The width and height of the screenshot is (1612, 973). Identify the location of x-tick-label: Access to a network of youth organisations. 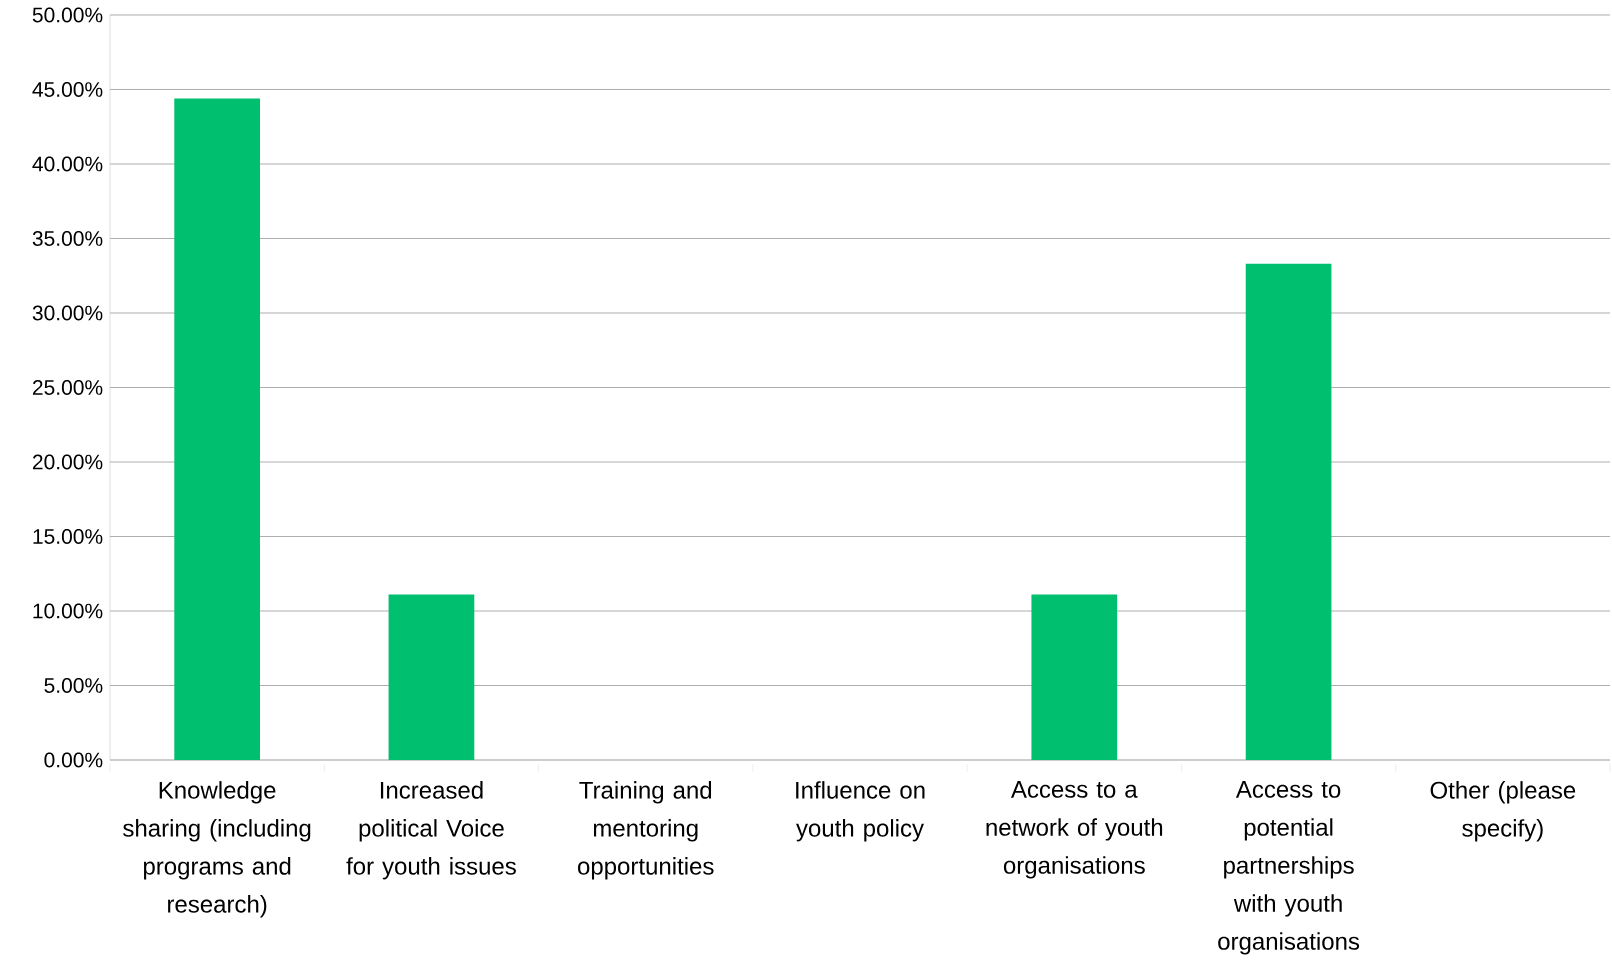
(1074, 830).